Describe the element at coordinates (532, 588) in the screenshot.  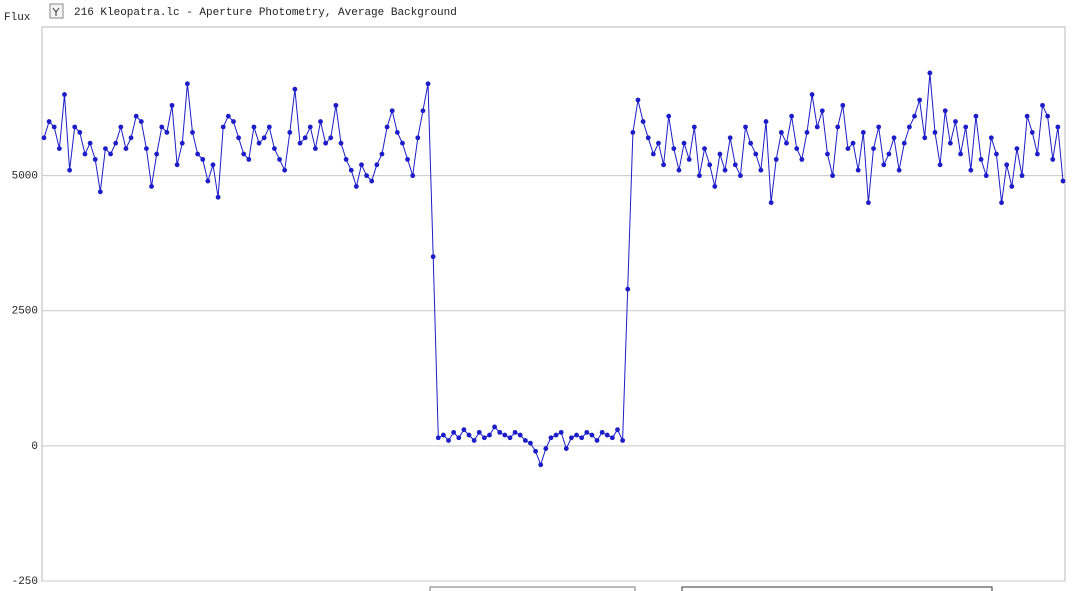
I see `status-panel` at that location.